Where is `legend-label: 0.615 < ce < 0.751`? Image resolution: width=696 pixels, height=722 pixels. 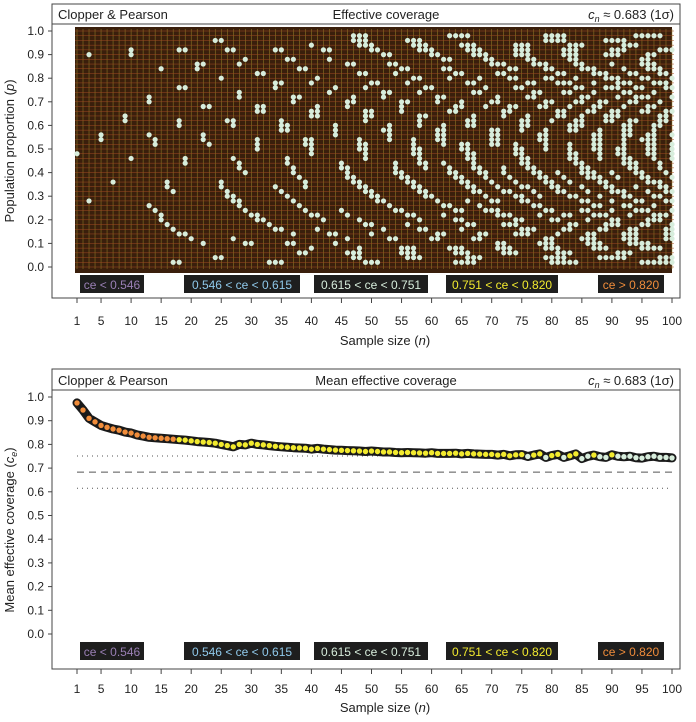 legend-label: 0.615 < ce < 0.751 is located at coordinates (371, 285).